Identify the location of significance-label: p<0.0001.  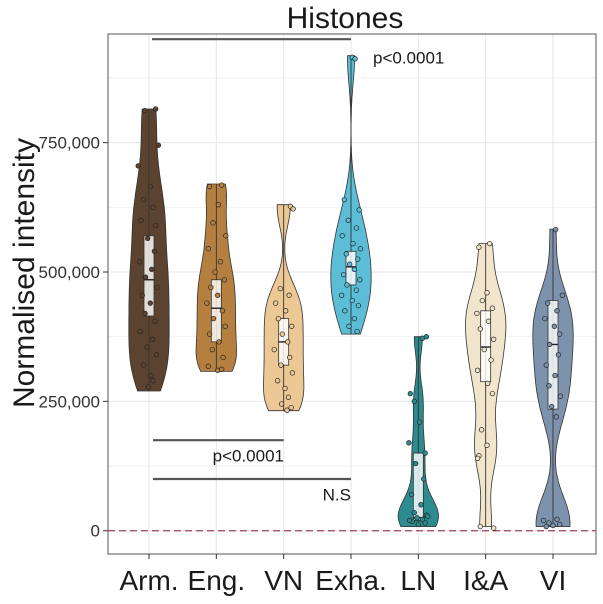
(408, 57).